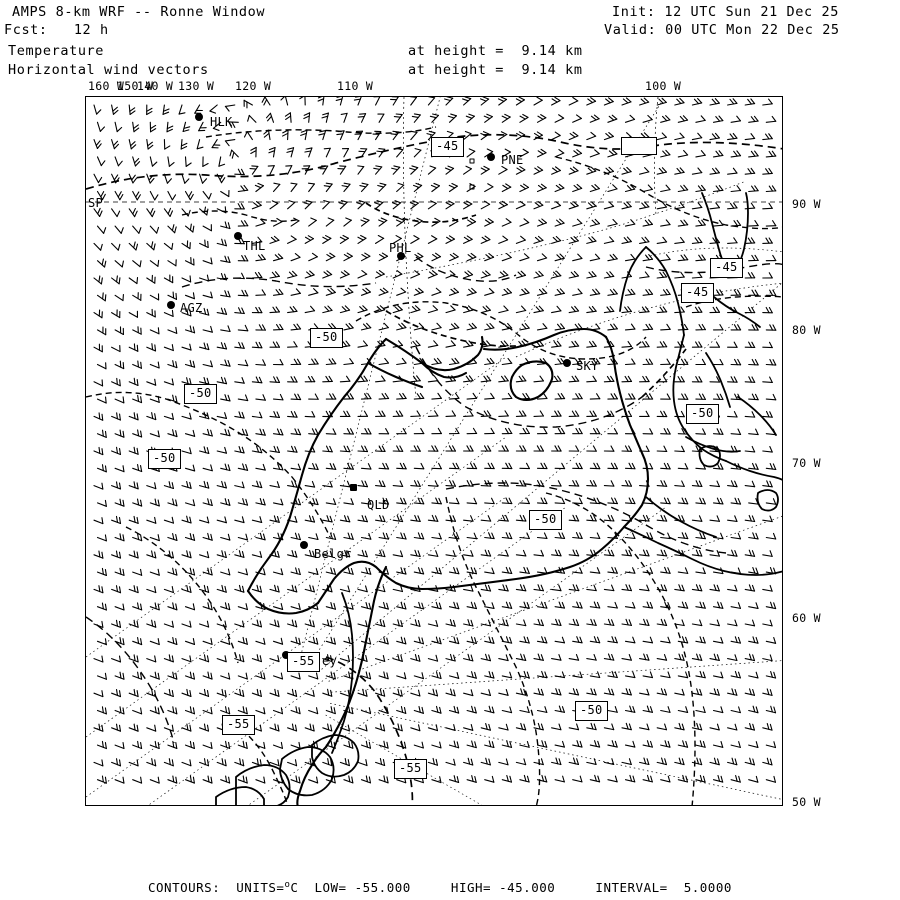 The height and width of the screenshot is (900, 900). What do you see at coordinates (410, 769) in the screenshot?
I see `contour-label-12: -55` at bounding box center [410, 769].